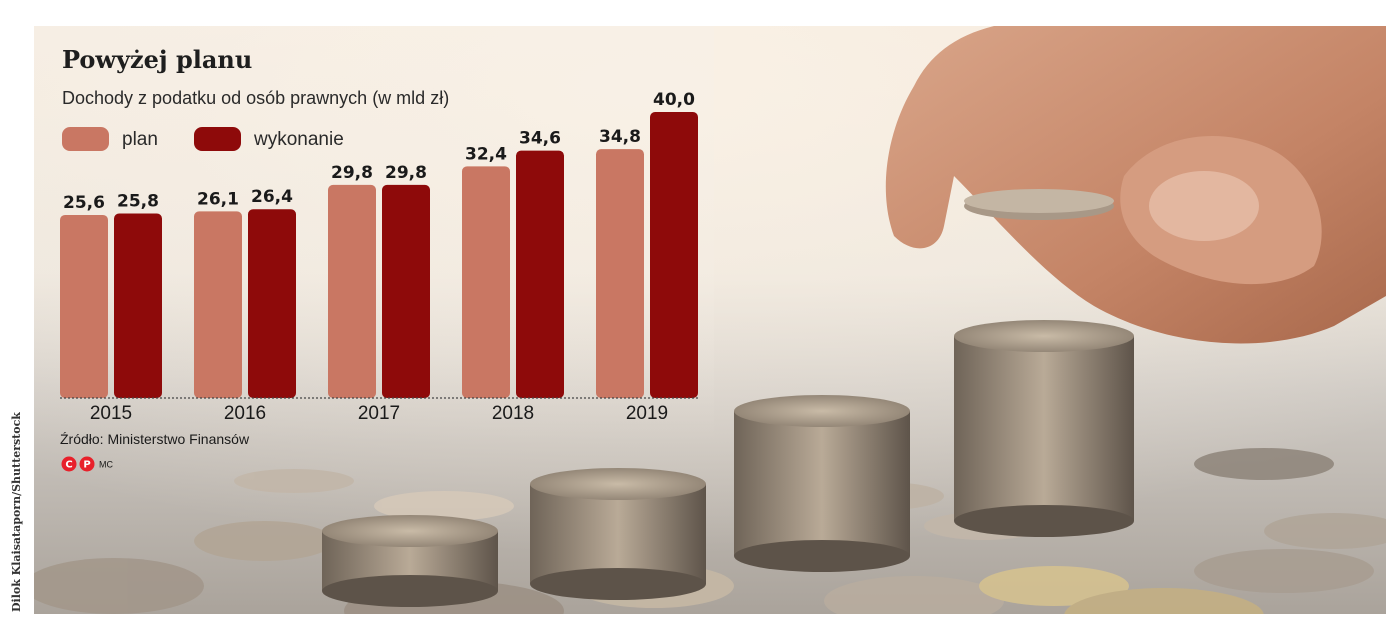 This screenshot has height=627, width=1400. What do you see at coordinates (620, 273) in the screenshot?
I see `bar-plan-2019` at bounding box center [620, 273].